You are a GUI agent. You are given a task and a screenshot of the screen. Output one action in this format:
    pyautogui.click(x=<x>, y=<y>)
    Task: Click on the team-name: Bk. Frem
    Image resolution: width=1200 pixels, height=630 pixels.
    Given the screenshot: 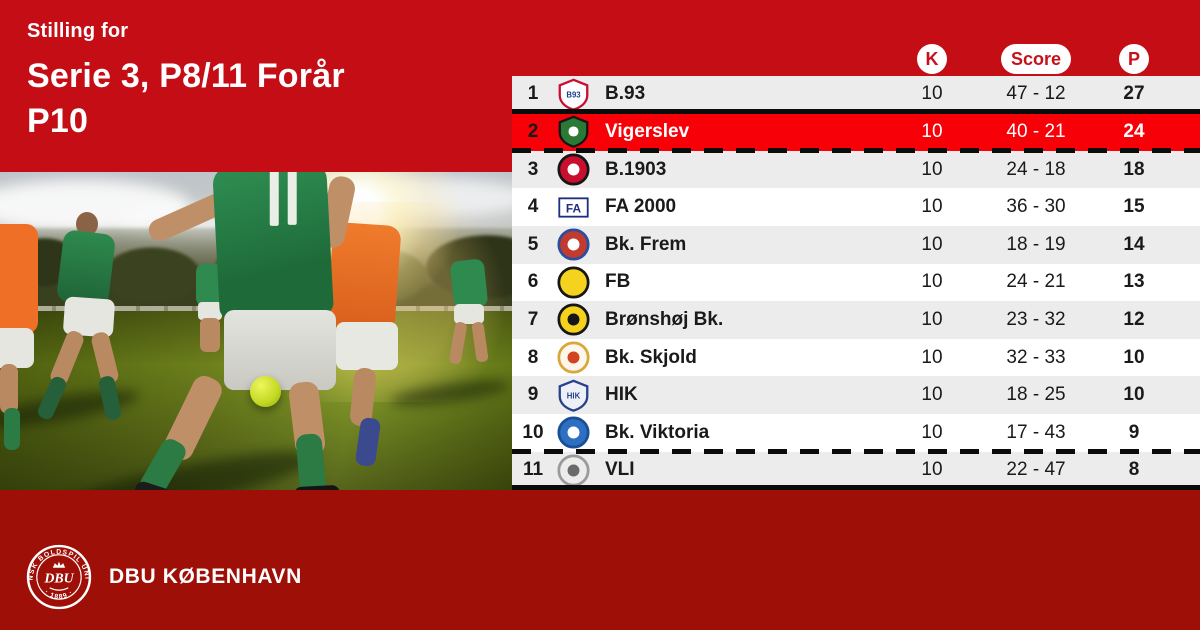 What is the action you would take?
    pyautogui.click(x=646, y=244)
    